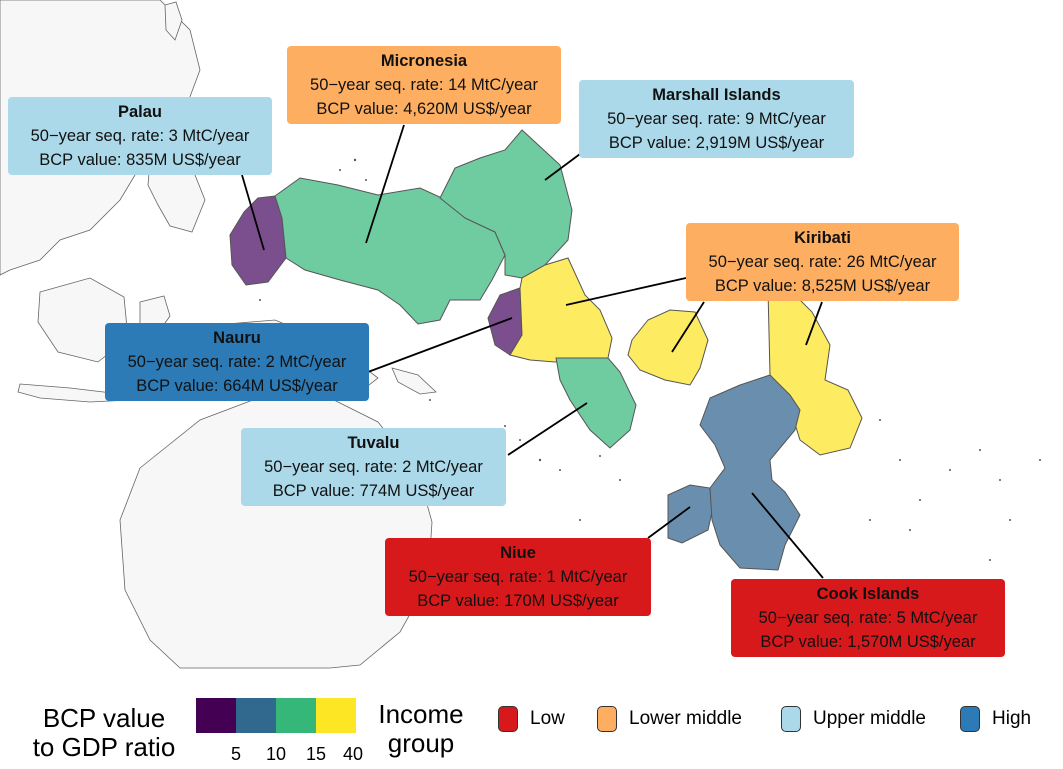 This screenshot has height=769, width=1063. I want to click on seq-rate: 50−year seq. rate: 5 MtC/year, so click(868, 618).